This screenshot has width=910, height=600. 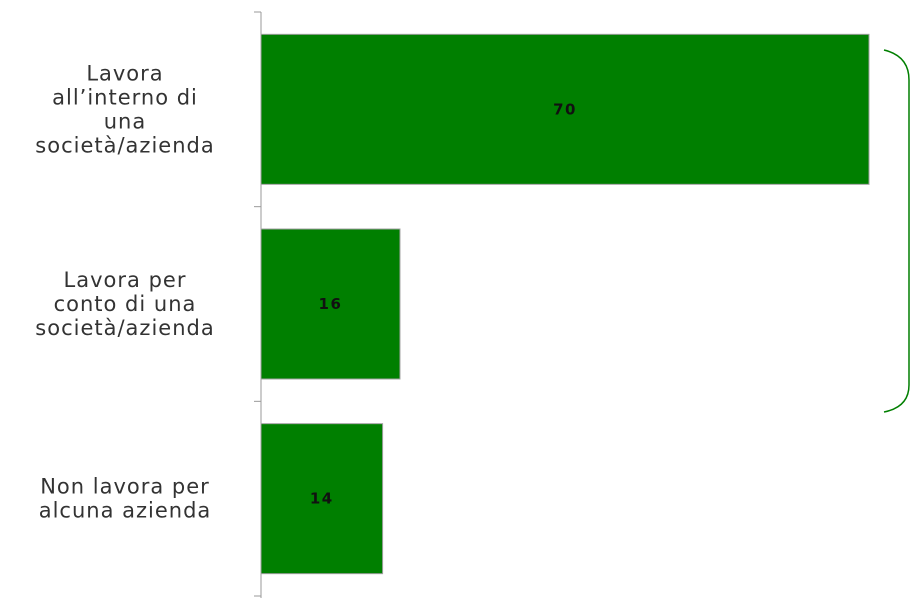 What do you see at coordinates (124, 304) in the screenshot?
I see `category-label: Lavora per conto di una società/azienda` at bounding box center [124, 304].